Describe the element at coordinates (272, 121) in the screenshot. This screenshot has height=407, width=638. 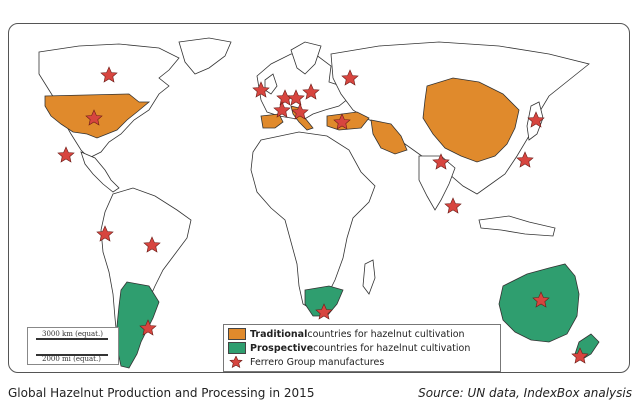
I see `spain-traditional` at that location.